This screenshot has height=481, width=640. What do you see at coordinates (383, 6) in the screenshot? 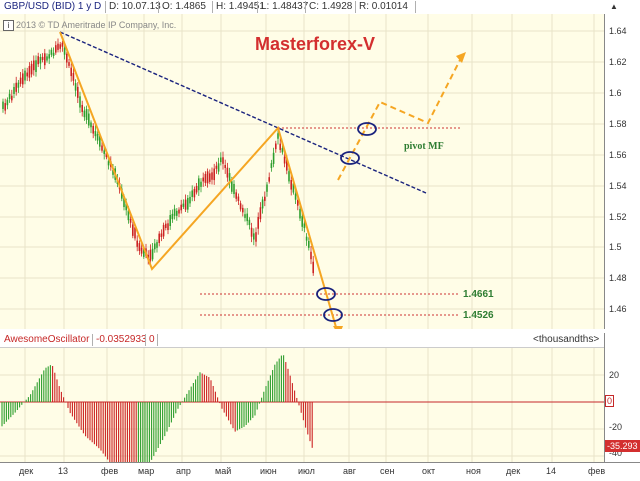
I see `range-value: R: 0.01014` at bounding box center [383, 6].